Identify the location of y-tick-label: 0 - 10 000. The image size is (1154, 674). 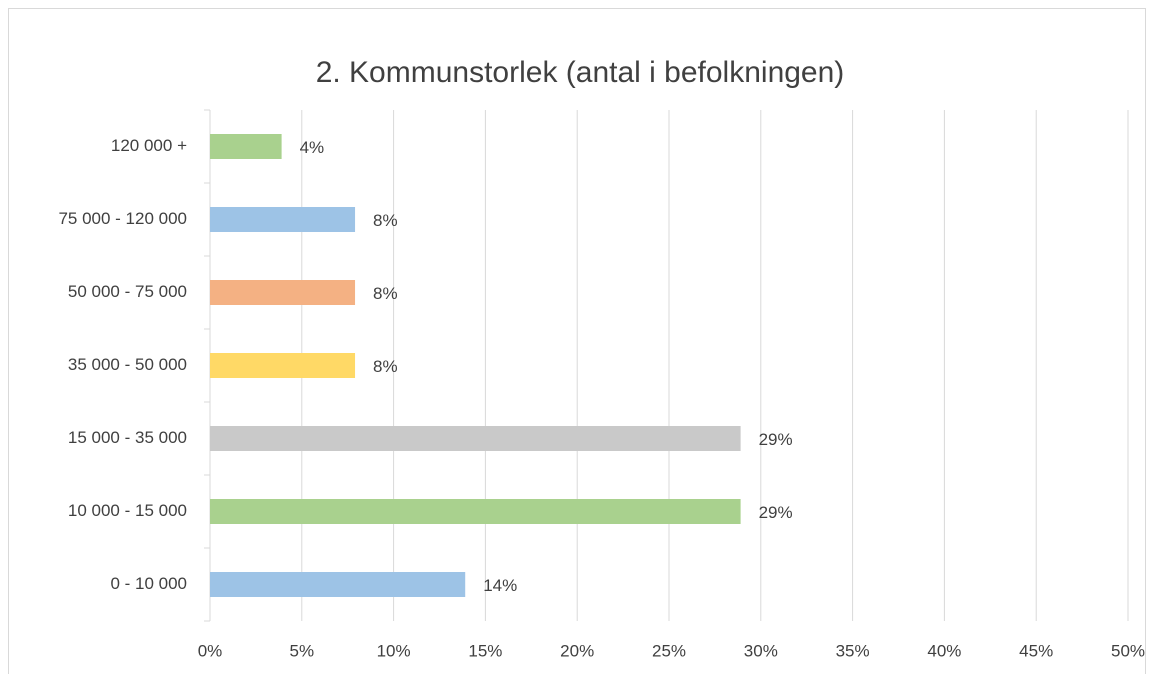
(148, 583).